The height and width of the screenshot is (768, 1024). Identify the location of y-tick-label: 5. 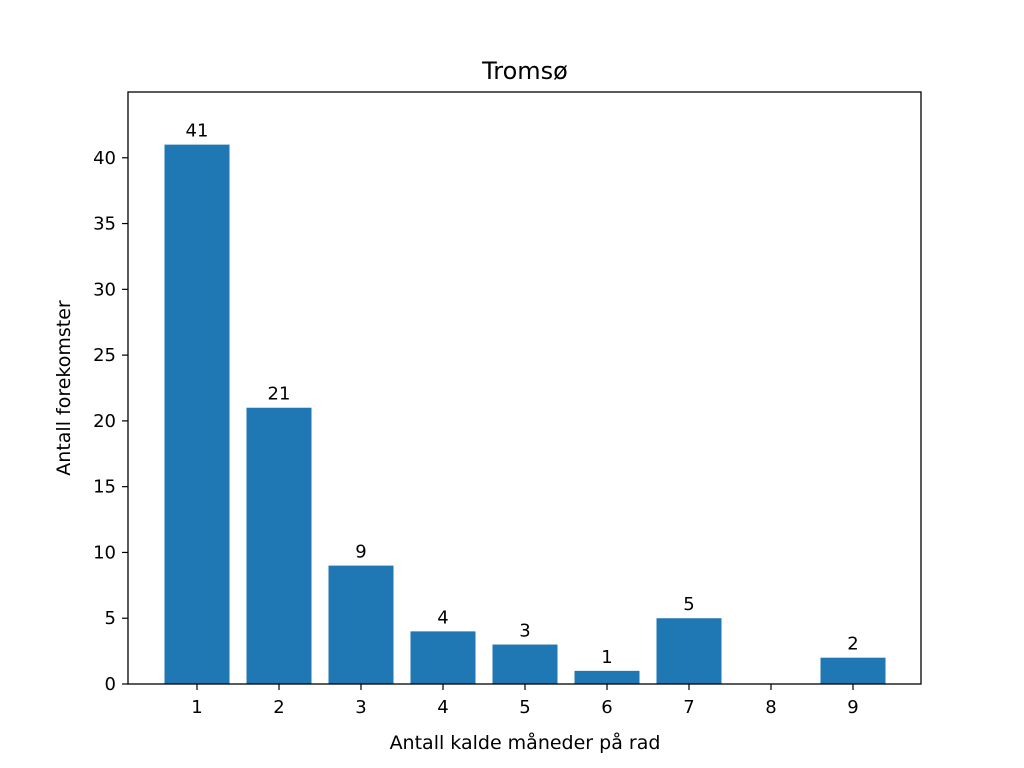
(110, 618).